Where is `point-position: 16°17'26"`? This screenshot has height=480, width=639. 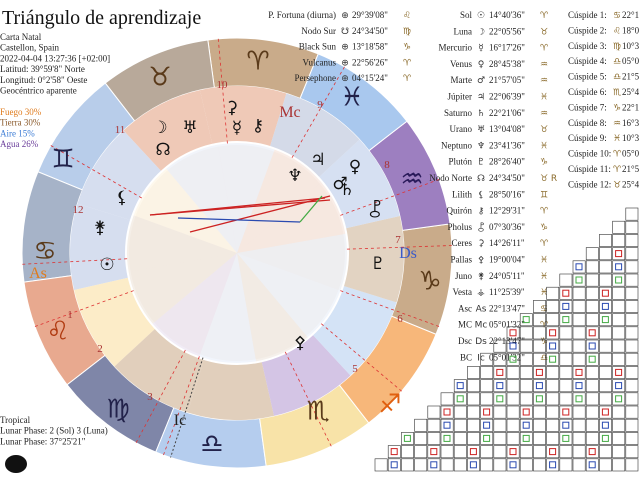 point-position: 16°17'26" is located at coordinates (507, 48).